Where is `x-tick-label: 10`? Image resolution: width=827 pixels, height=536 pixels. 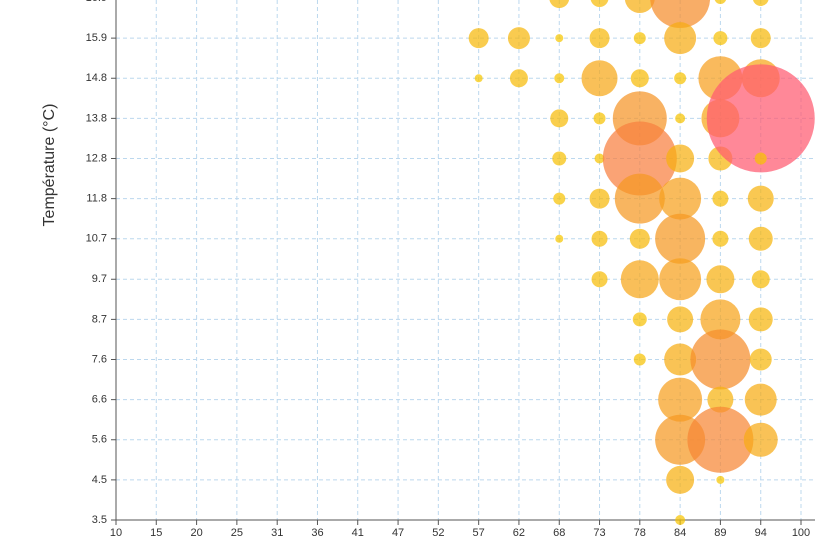
x-tick-label: 10 is located at coordinates (116, 531).